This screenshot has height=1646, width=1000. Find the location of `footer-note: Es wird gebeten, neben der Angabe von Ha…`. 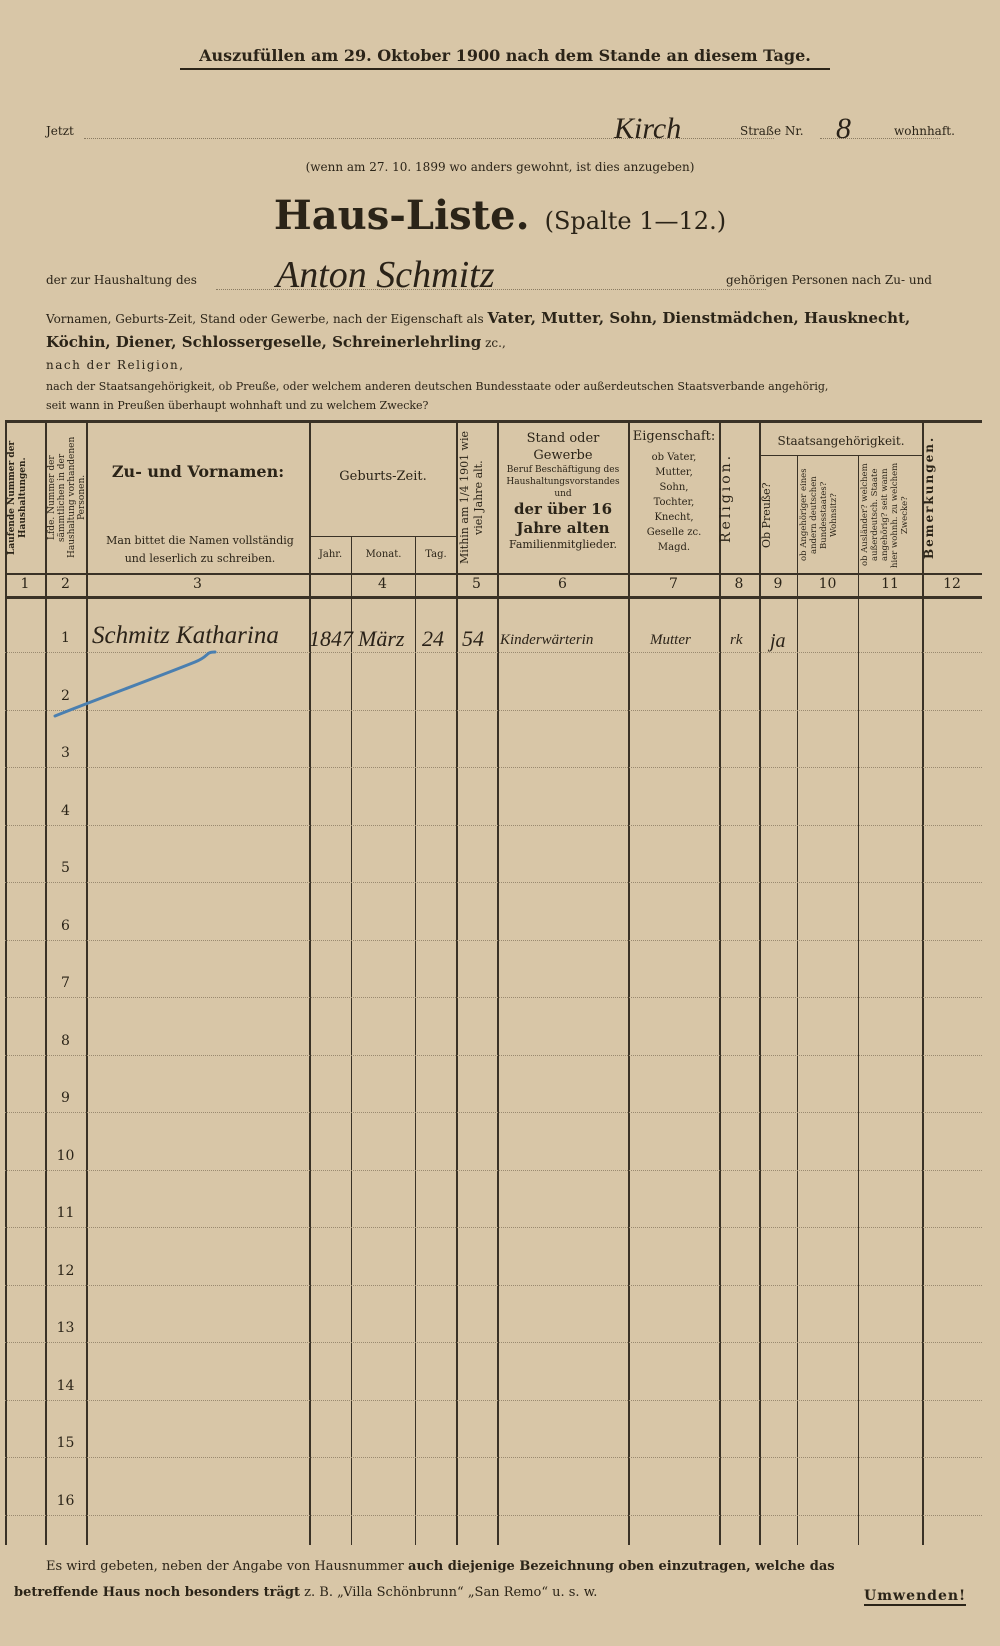

footer-note: Es wird gebeten, neben der Angabe von Ha… is located at coordinates (494, 1580).